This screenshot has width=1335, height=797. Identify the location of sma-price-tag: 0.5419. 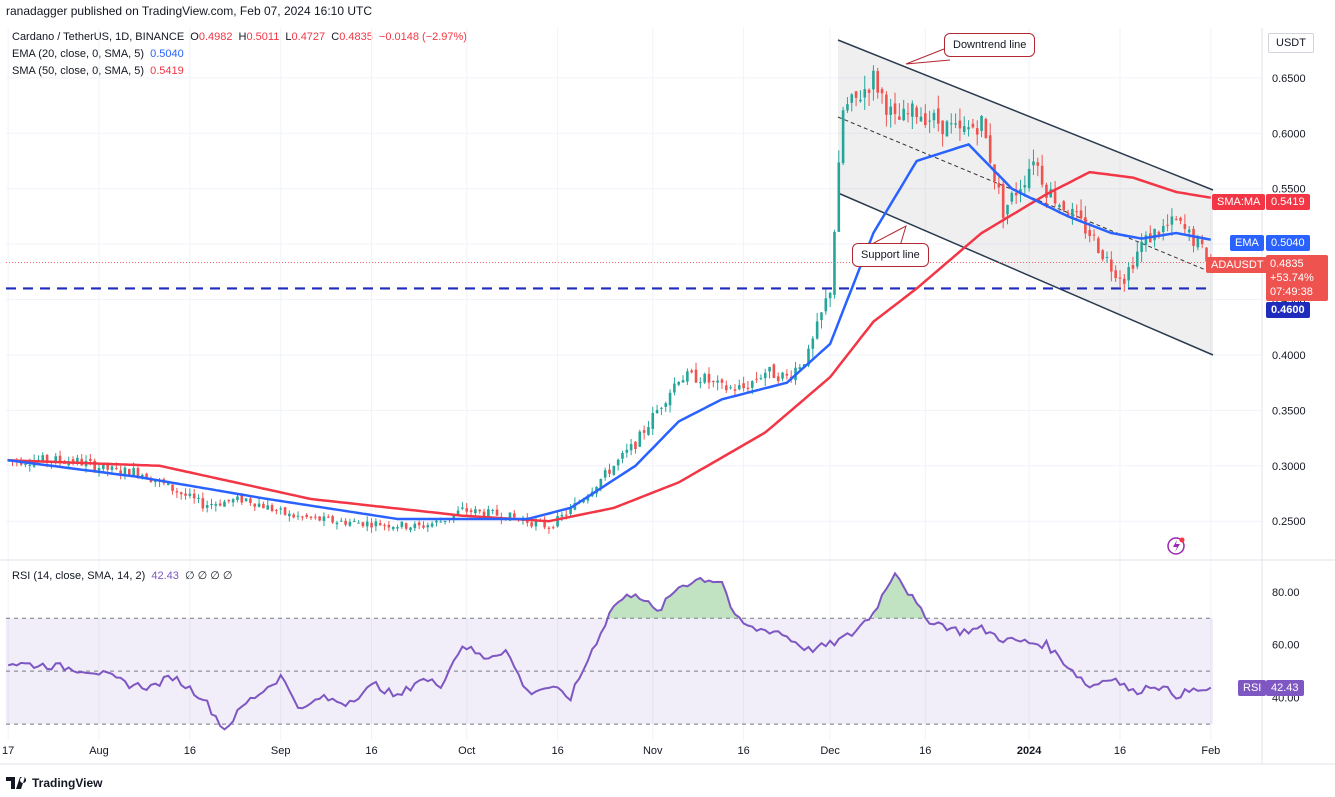
(1288, 202).